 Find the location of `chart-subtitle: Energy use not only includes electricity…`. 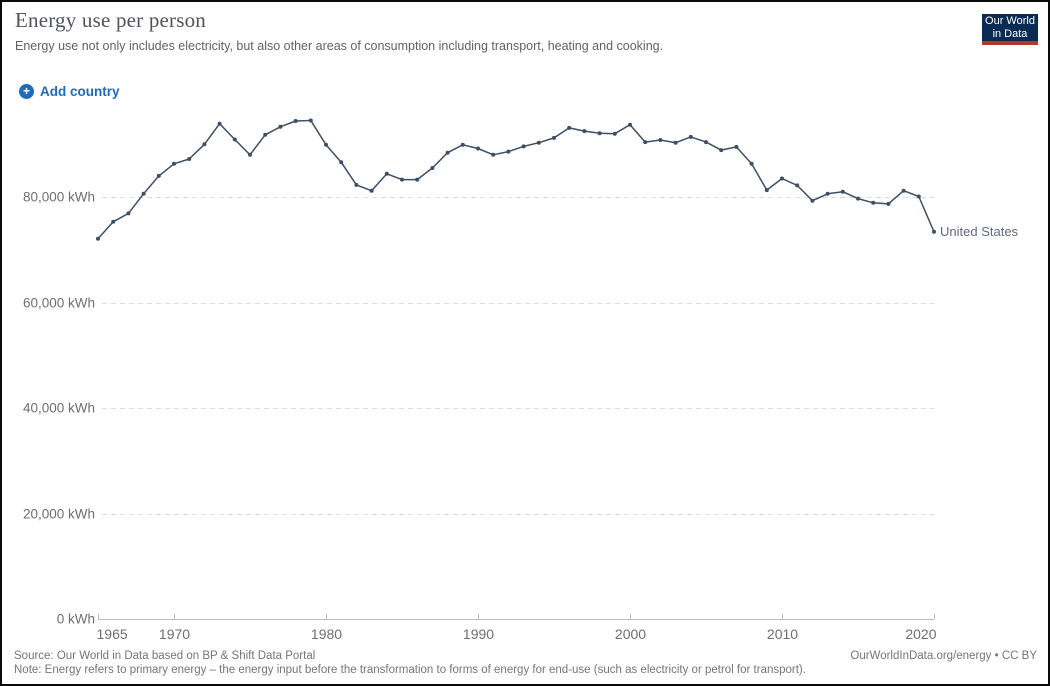

chart-subtitle: Energy use not only includes electricity… is located at coordinates (339, 46).